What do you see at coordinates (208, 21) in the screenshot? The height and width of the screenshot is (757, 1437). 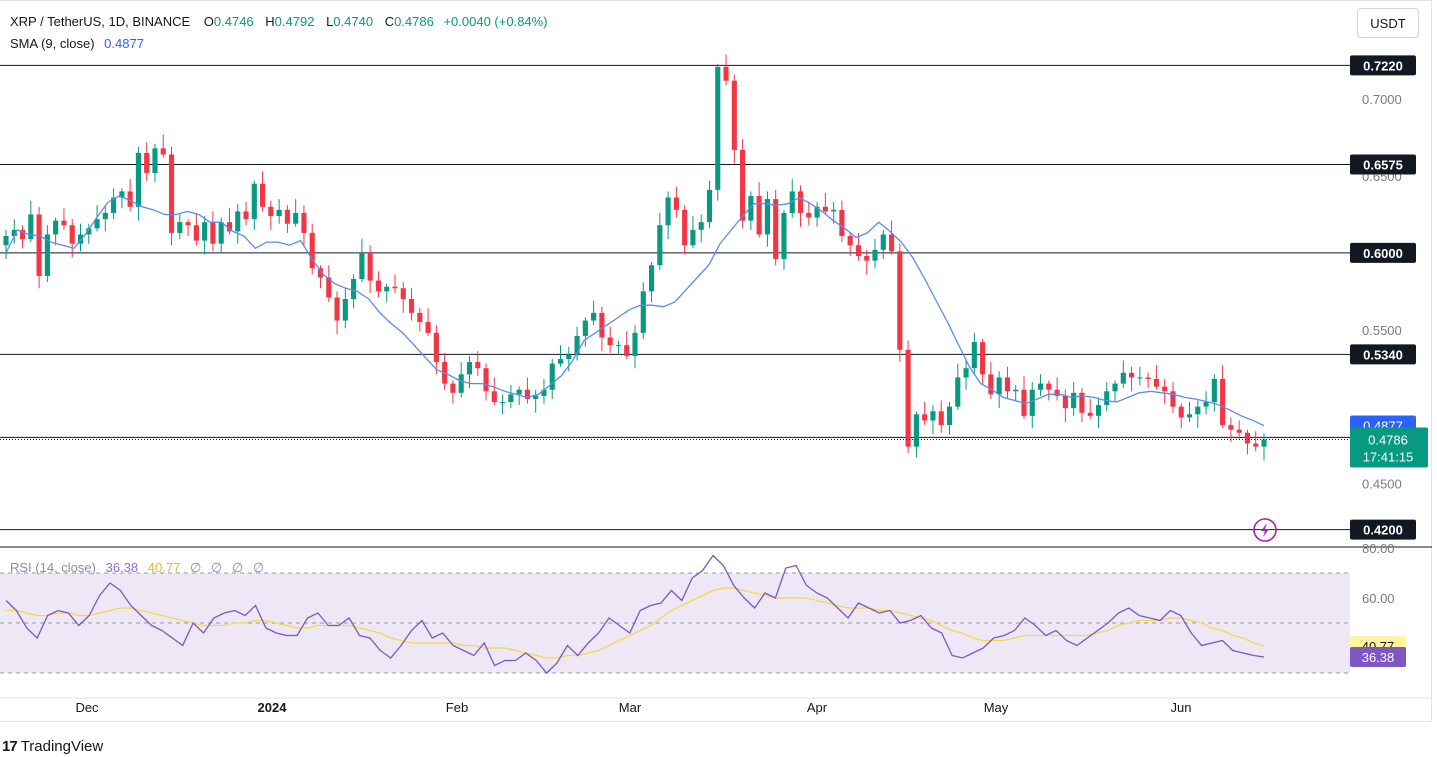 I see `open-label: O` at bounding box center [208, 21].